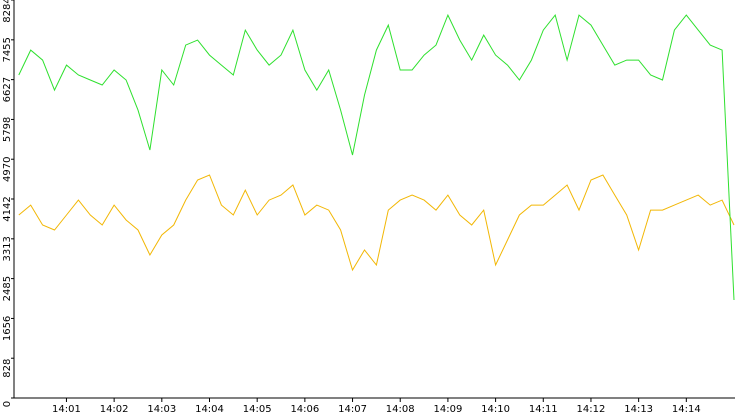 Image resolution: width=735 pixels, height=415 pixels. I want to click on x-tick-label: 14:13, so click(638, 409).